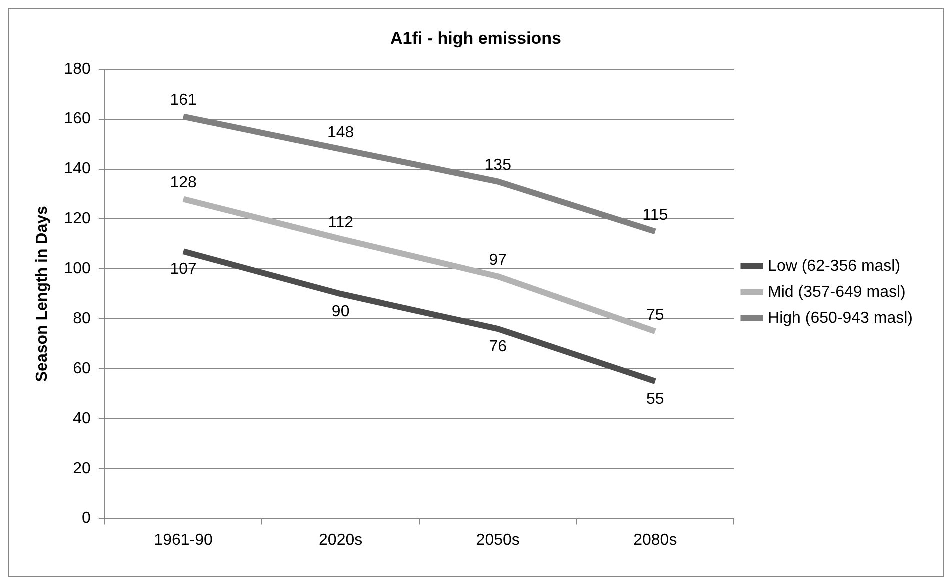  I want to click on y-tick-label: 60, so click(82, 369).